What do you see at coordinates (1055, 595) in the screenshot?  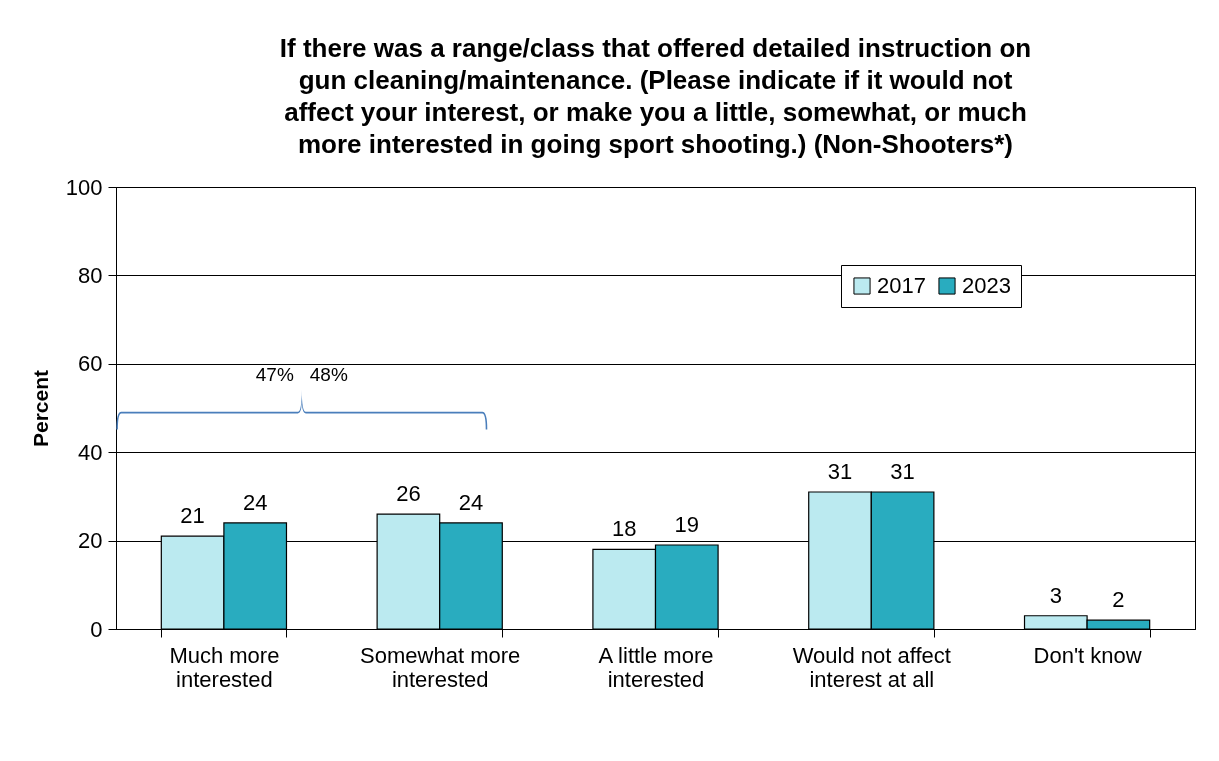 I see `data-label: 3` at bounding box center [1055, 595].